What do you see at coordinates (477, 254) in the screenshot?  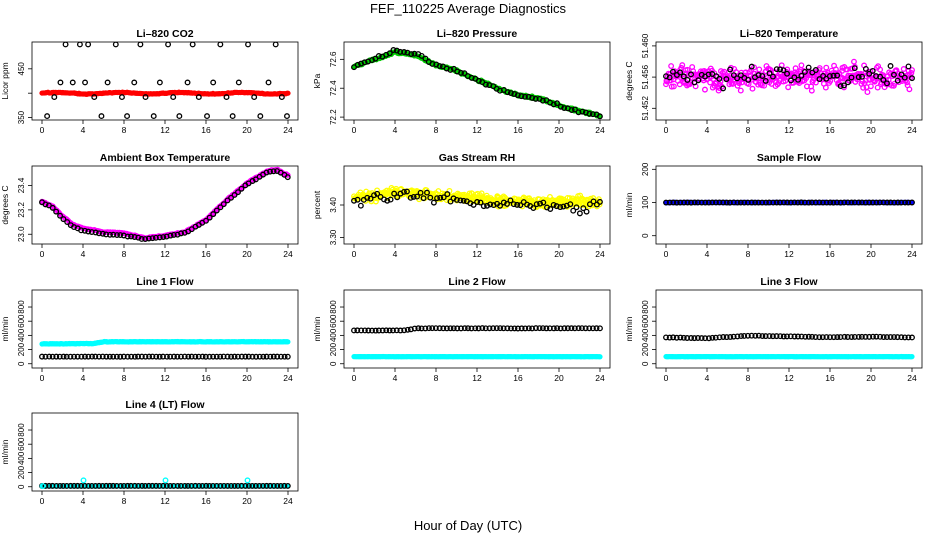 I see `x-tick-label: 12` at bounding box center [477, 254].